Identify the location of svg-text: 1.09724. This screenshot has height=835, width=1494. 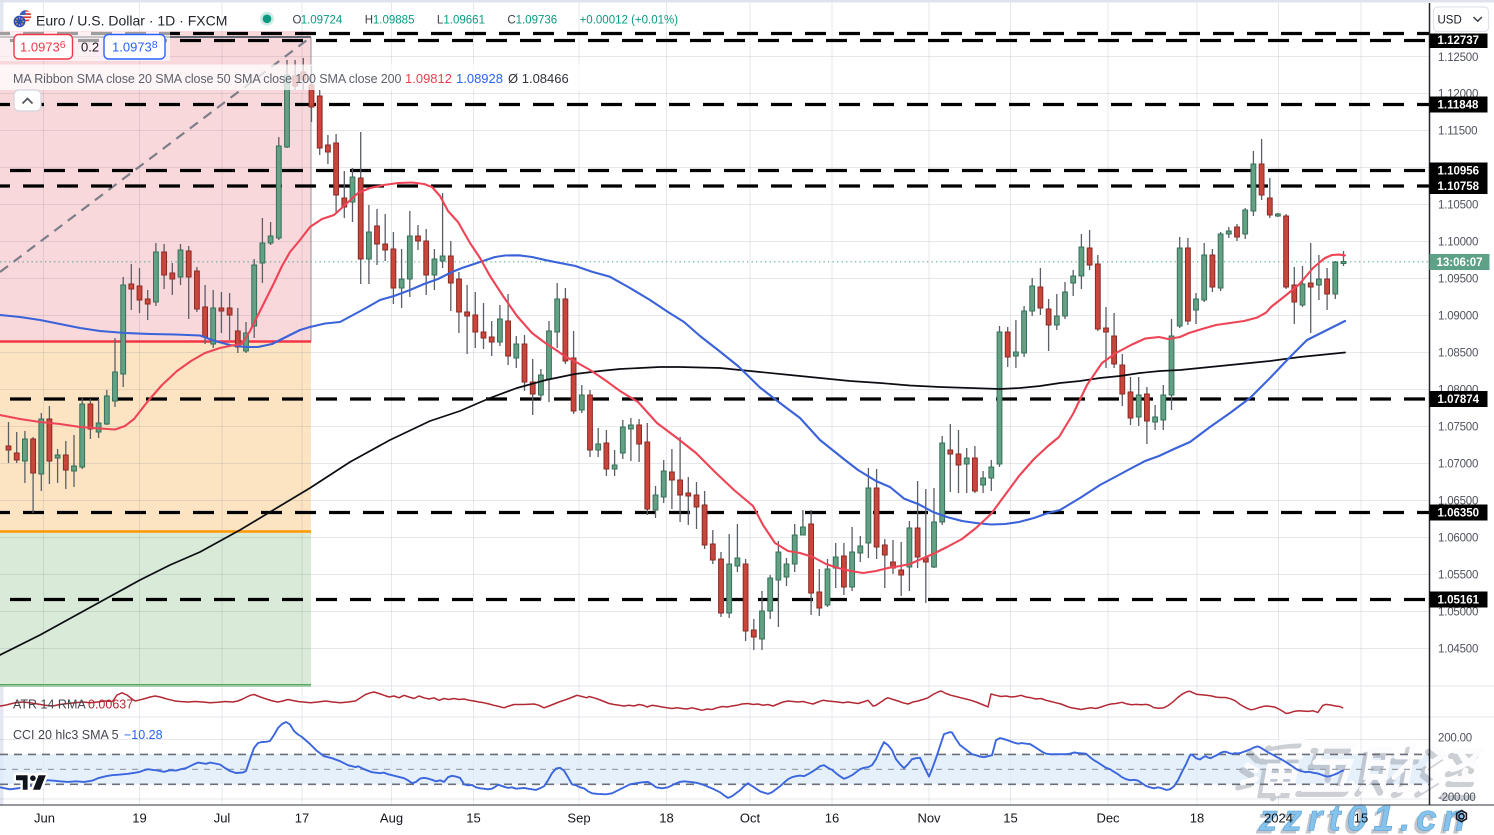
(322, 21).